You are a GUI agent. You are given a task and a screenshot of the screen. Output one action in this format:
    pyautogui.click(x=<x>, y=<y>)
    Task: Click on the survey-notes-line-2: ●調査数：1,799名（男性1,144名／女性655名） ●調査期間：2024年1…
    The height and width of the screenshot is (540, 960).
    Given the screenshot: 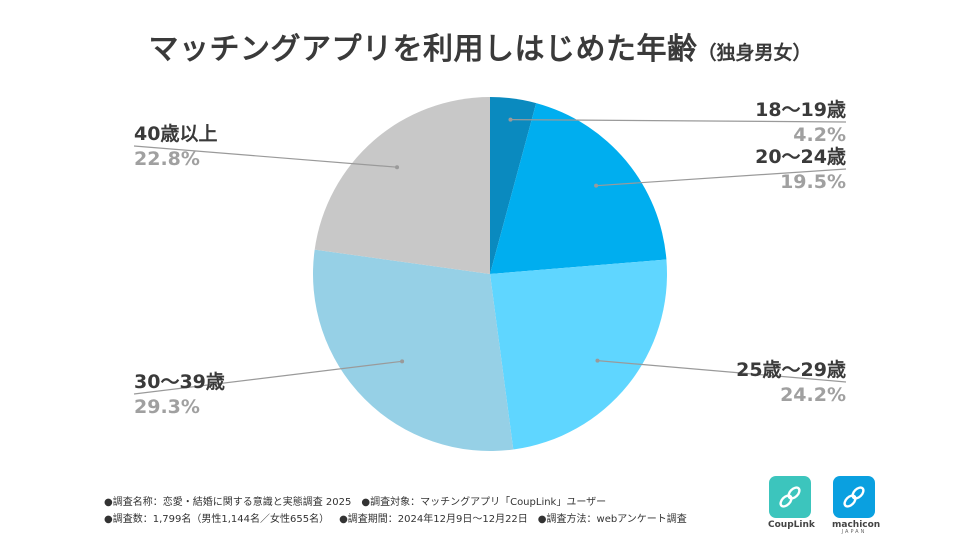 What is the action you would take?
    pyautogui.click(x=400, y=519)
    